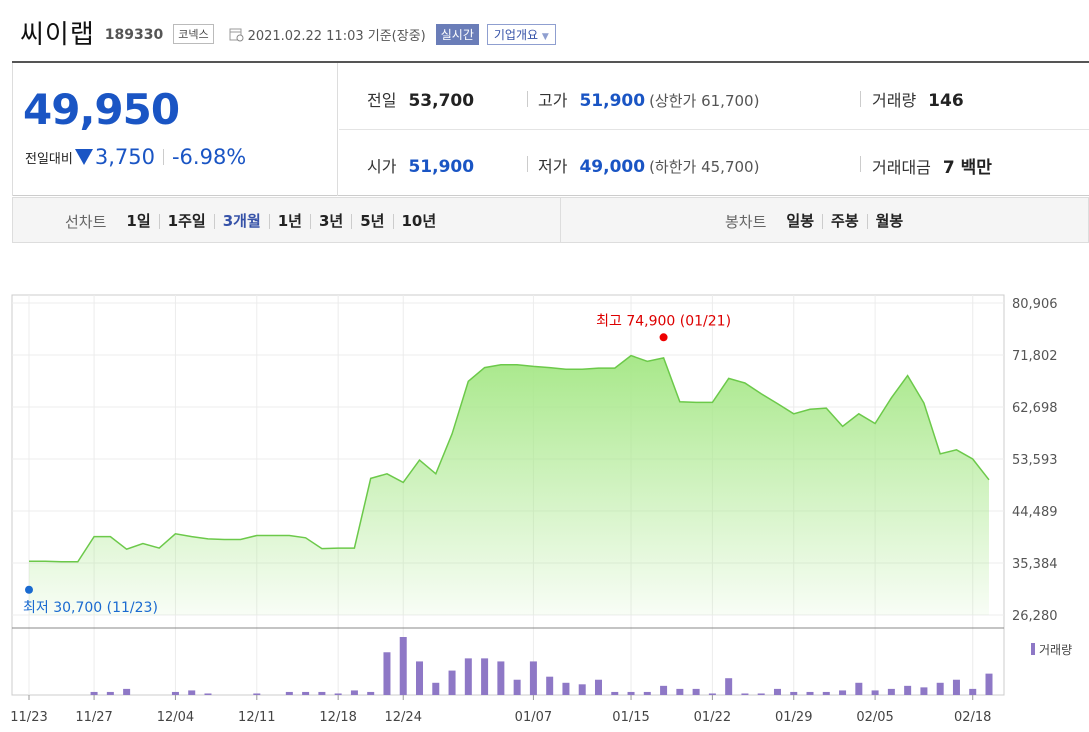  What do you see at coordinates (193, 34) in the screenshot?
I see `market-badge: 코넥스` at bounding box center [193, 34].